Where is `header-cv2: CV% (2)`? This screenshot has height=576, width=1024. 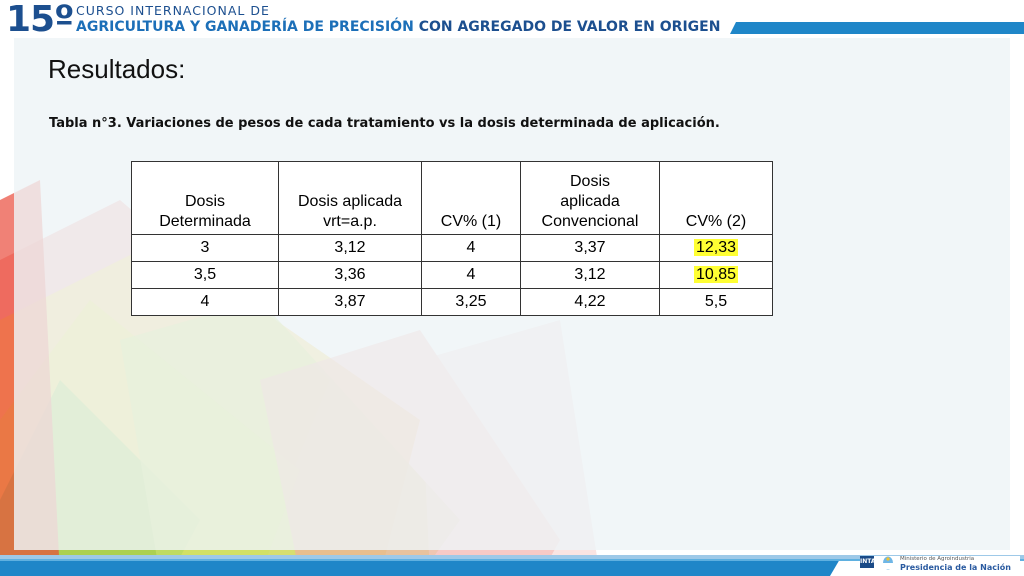
header-cv2: CV% (2) is located at coordinates (716, 198).